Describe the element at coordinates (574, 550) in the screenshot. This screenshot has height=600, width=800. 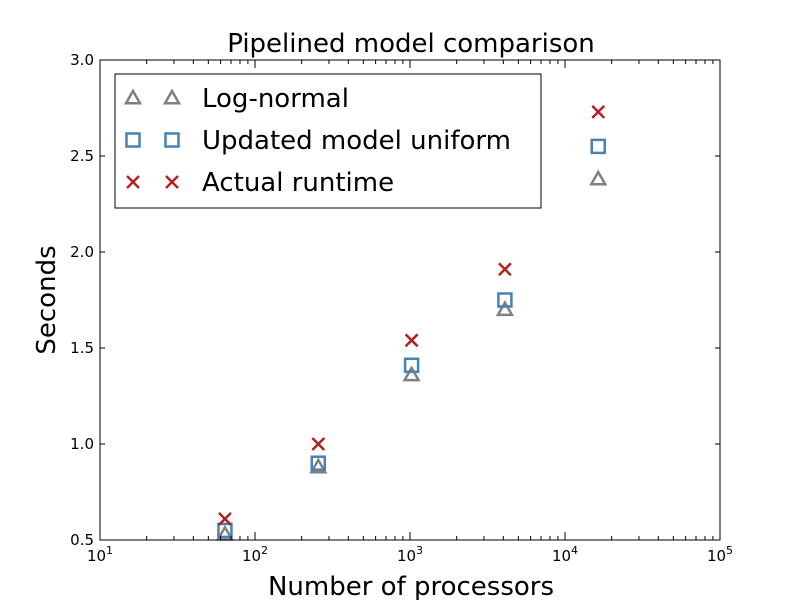
I see `x-tick-exponent: 4` at that location.